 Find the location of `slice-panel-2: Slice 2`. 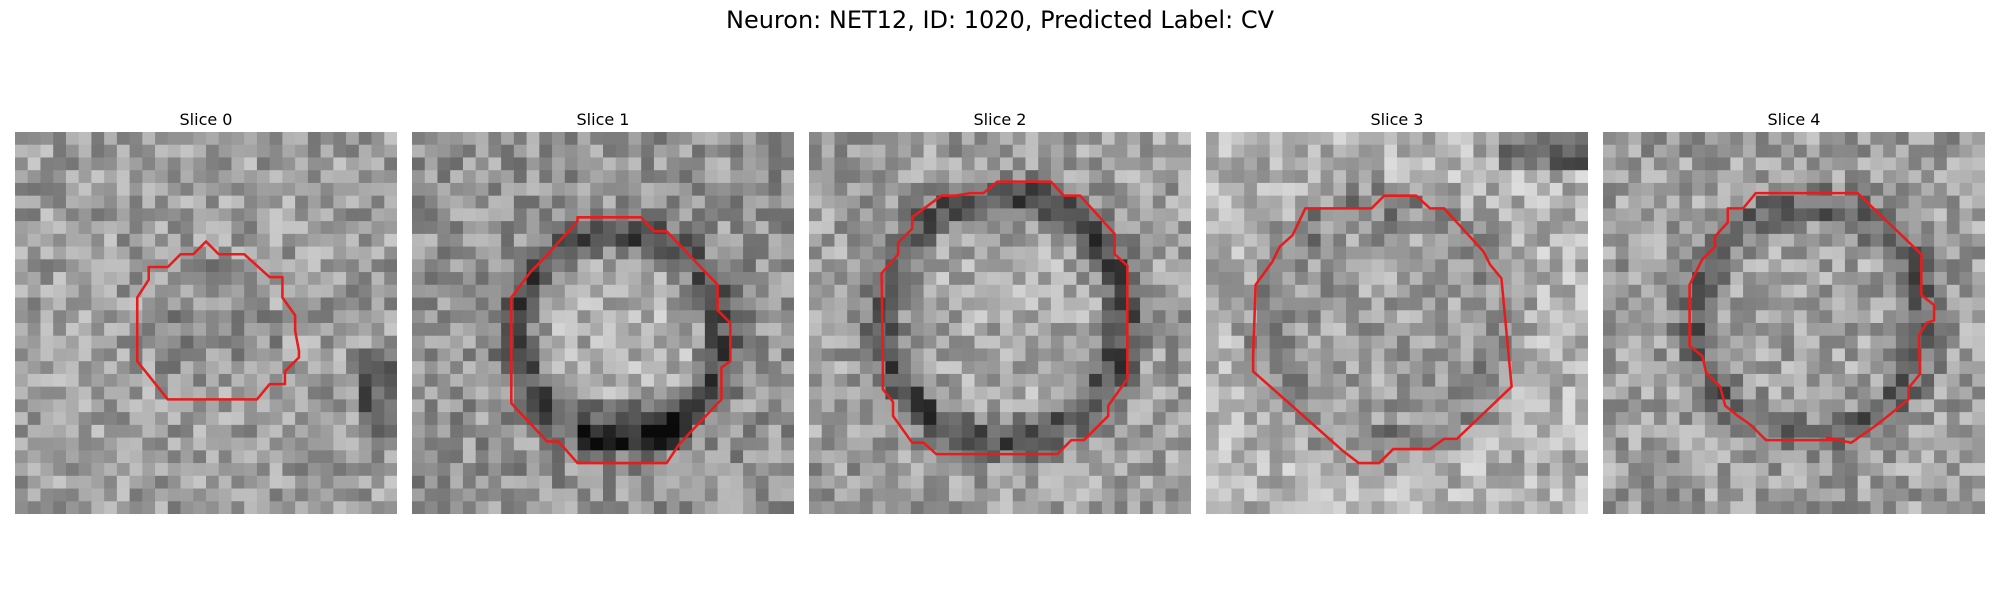

slice-panel-2: Slice 2 is located at coordinates (1000, 311).